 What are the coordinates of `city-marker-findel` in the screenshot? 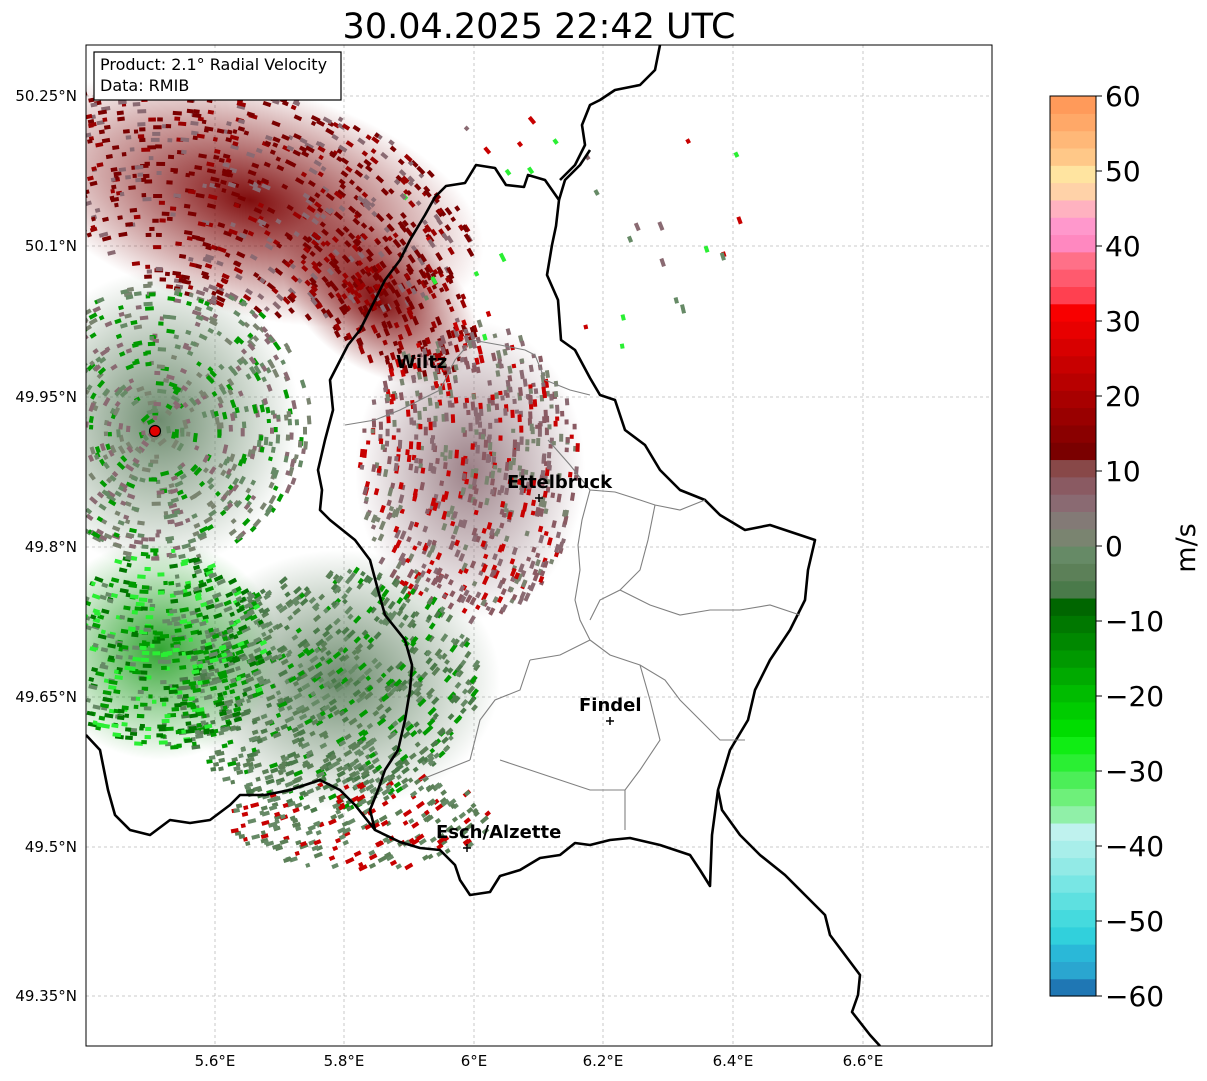 It's located at (610, 721).